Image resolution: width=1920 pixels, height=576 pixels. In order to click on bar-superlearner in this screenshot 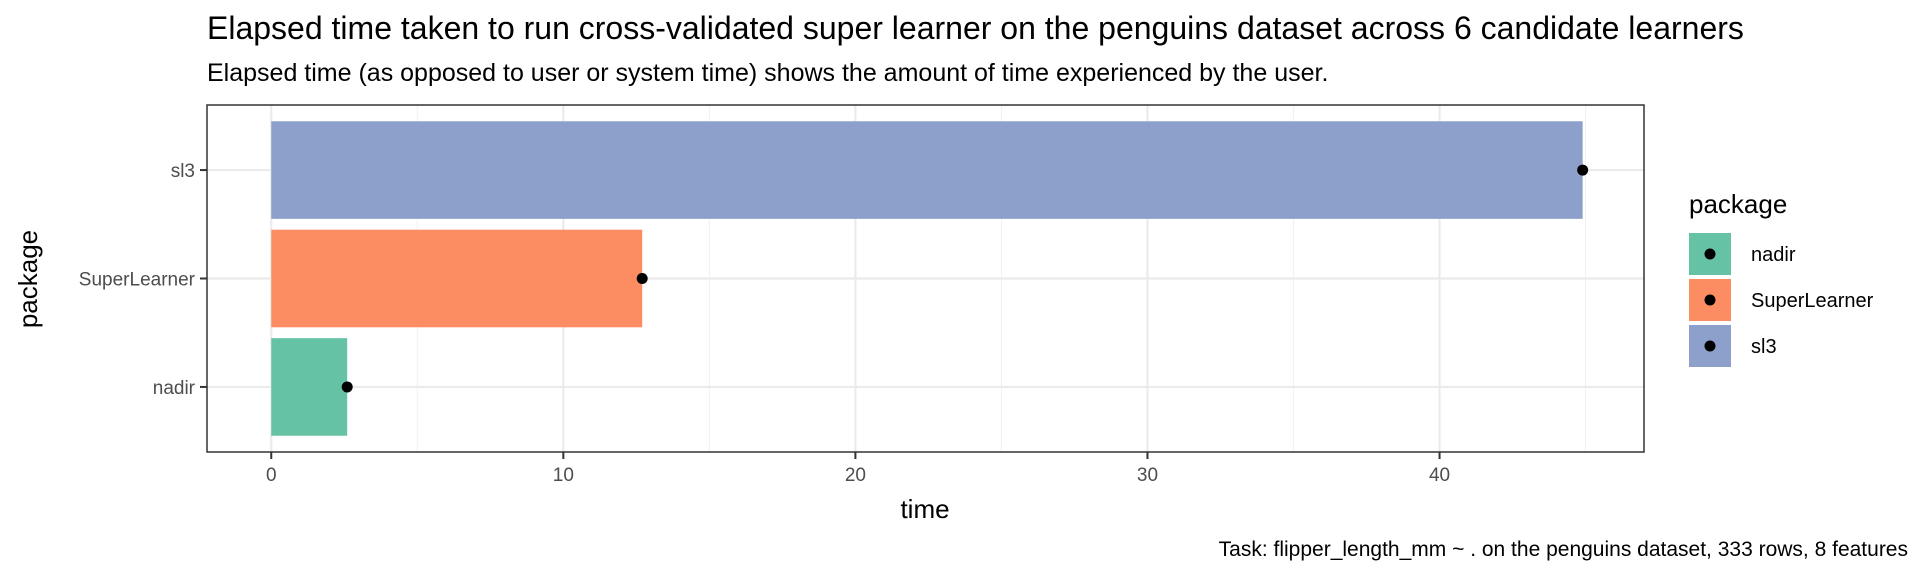, I will do `click(457, 278)`.